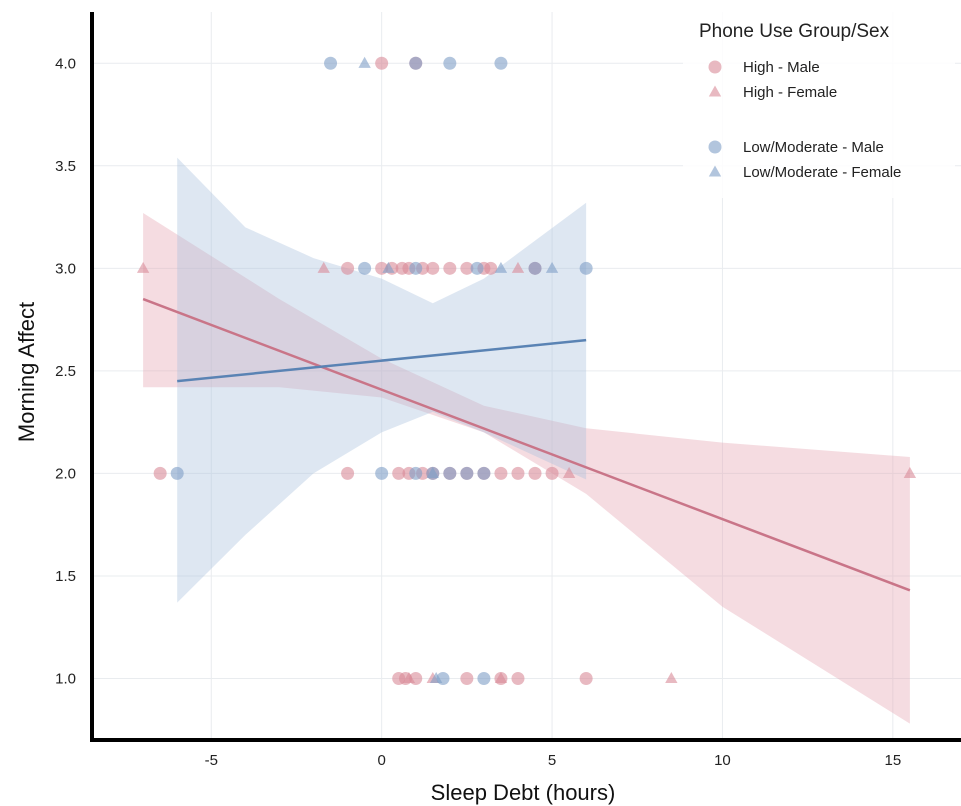  What do you see at coordinates (781, 67) in the screenshot?
I see `legend-label: High - Male` at bounding box center [781, 67].